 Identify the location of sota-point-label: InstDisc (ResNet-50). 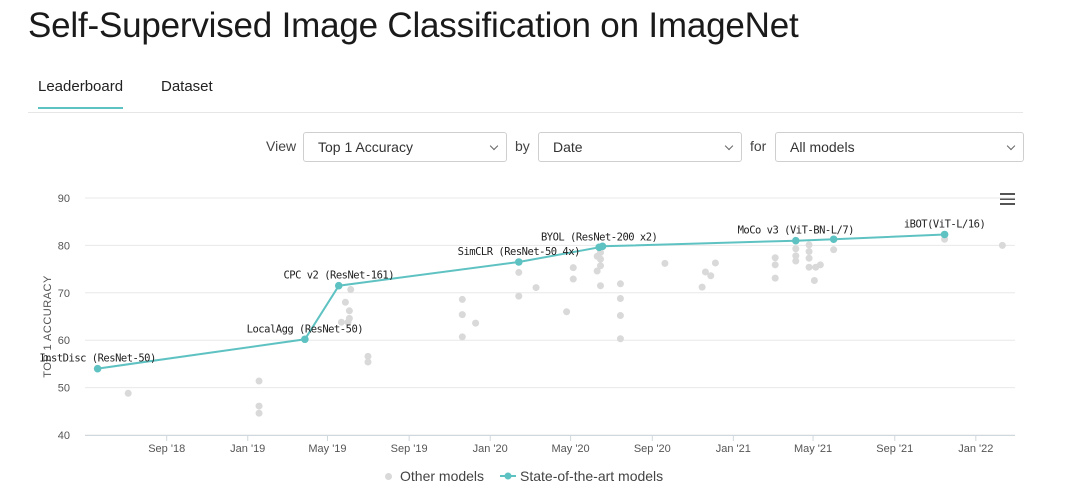
(97, 359).